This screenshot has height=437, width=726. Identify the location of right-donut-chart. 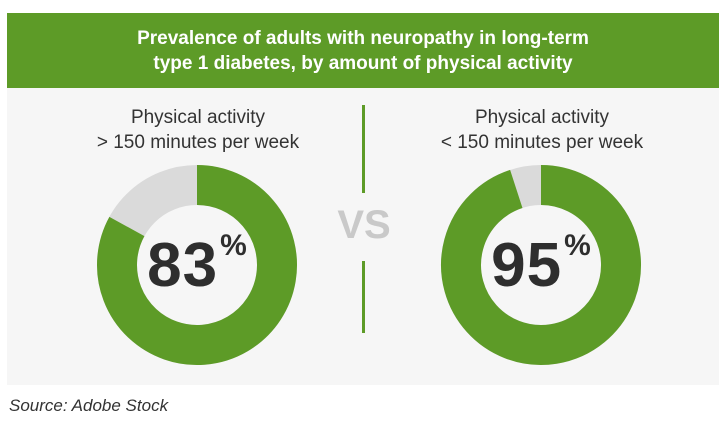
(541, 265).